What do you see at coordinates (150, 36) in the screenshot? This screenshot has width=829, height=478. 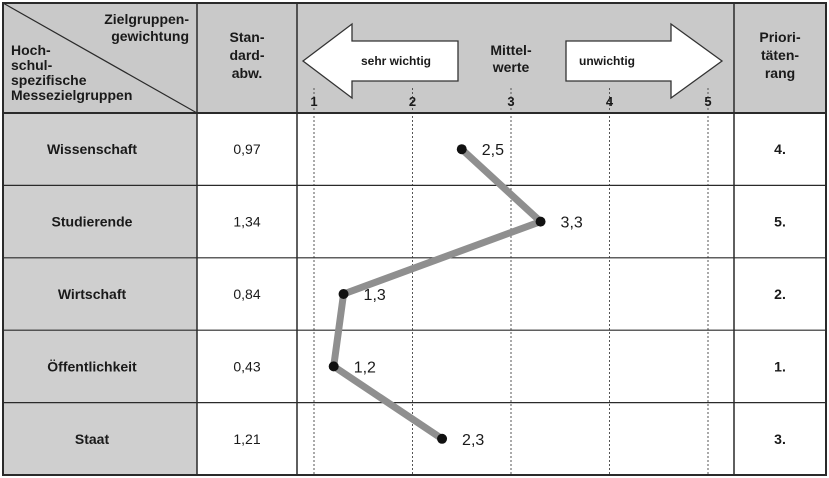 I see `corner-top-label: gewichtung` at bounding box center [150, 36].